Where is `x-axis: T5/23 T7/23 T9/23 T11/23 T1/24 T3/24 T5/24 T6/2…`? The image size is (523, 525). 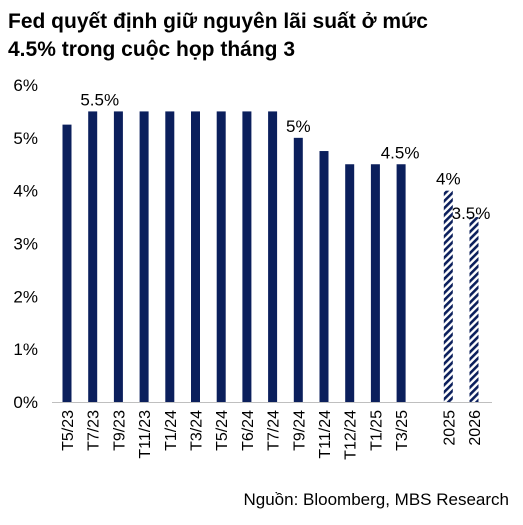
x-axis: T5/23 T7/23 T9/23 T11/23 T1/24 T3/24 T5/24 T6/2… is located at coordinates (272, 431).